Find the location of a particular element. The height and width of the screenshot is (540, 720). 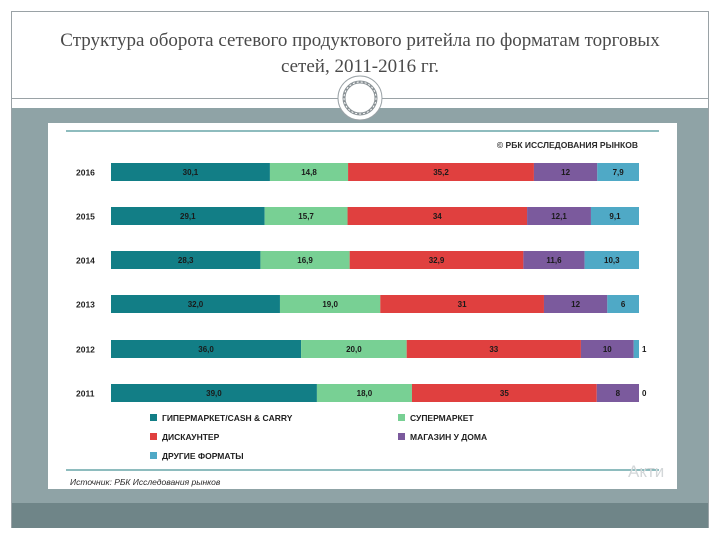

legend-label-hyper: ГИПЕРМАРКЕТ/CASH & CARRY is located at coordinates (227, 418).